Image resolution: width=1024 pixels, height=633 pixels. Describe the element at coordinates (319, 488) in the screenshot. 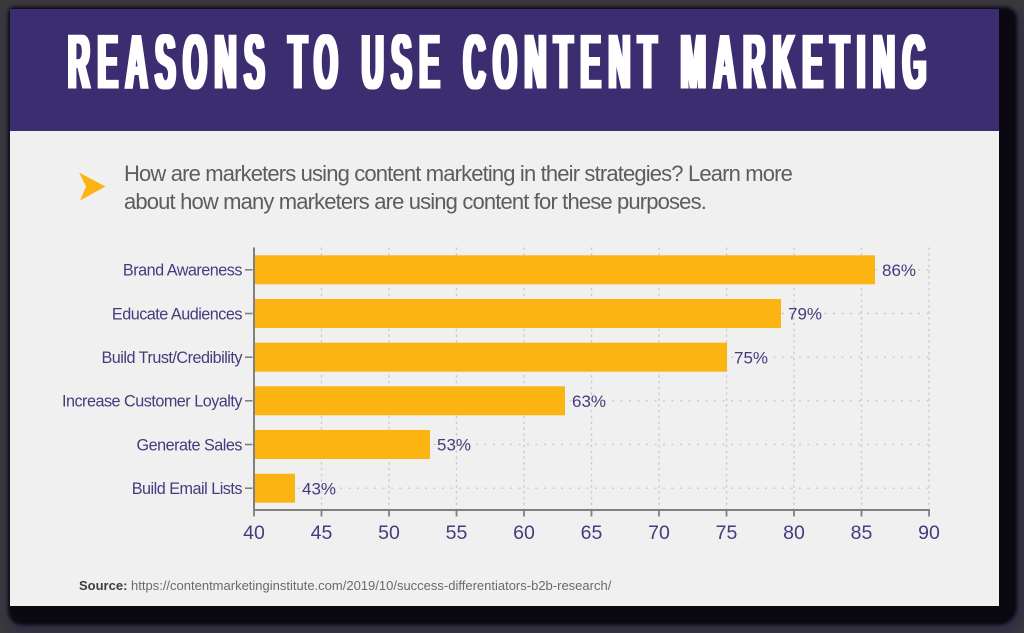

I see `svg-text: 43%` at that location.